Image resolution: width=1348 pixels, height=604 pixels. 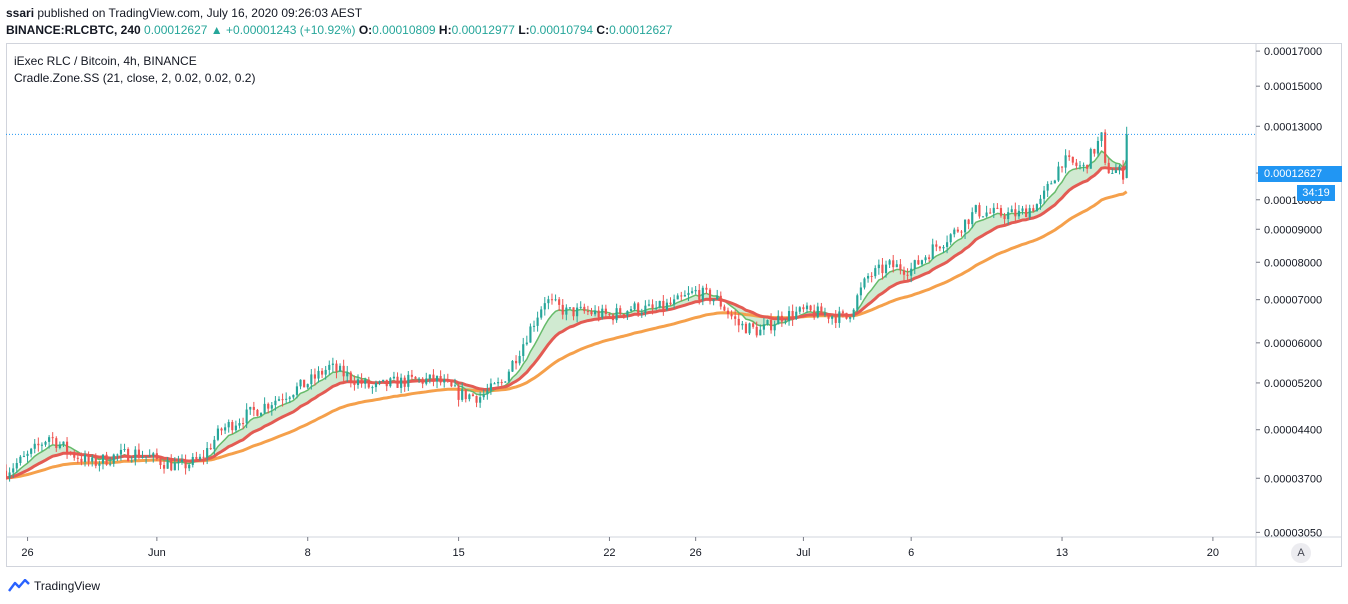 What do you see at coordinates (524, 30) in the screenshot?
I see `low-label: L:` at bounding box center [524, 30].